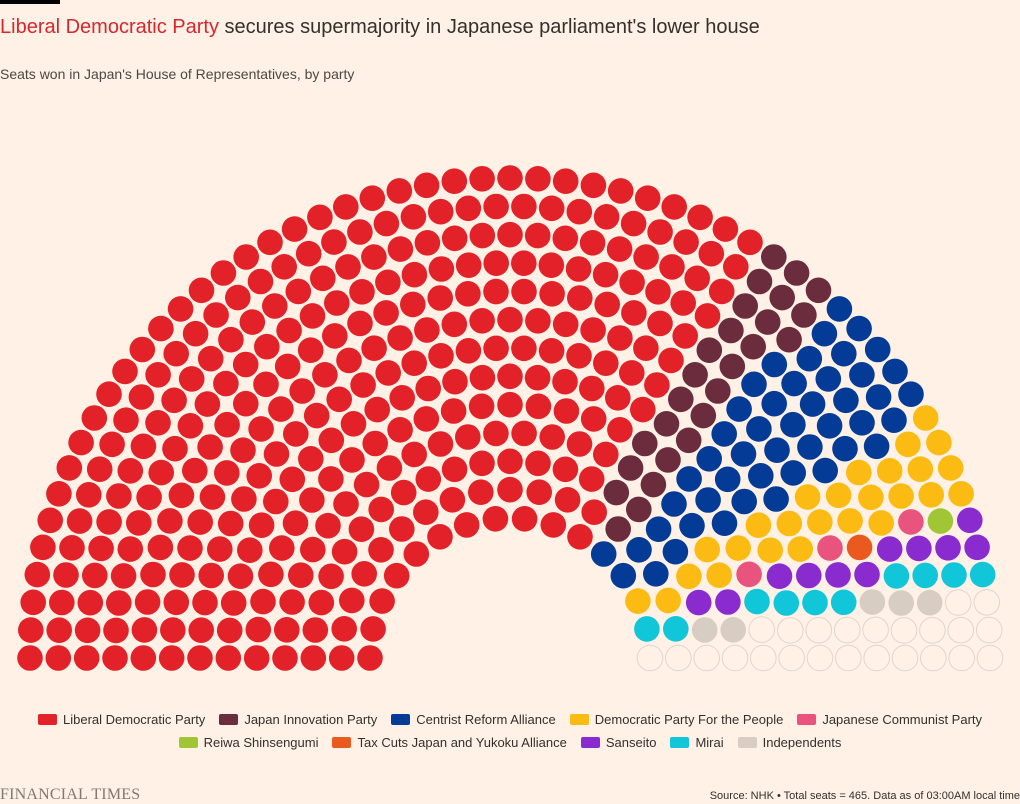 The height and width of the screenshot is (804, 1020). Describe the element at coordinates (30, 2) in the screenshot. I see `ft-top-bar` at that location.